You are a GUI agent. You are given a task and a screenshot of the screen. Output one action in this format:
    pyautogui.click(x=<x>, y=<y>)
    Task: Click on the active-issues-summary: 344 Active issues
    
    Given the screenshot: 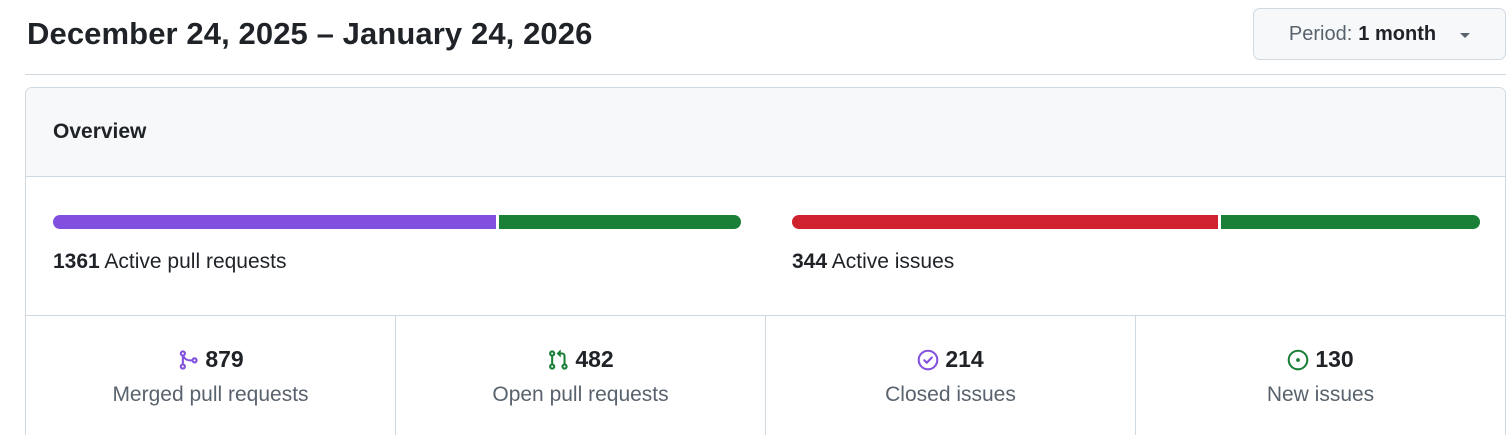 What is the action you would take?
    pyautogui.click(x=873, y=262)
    